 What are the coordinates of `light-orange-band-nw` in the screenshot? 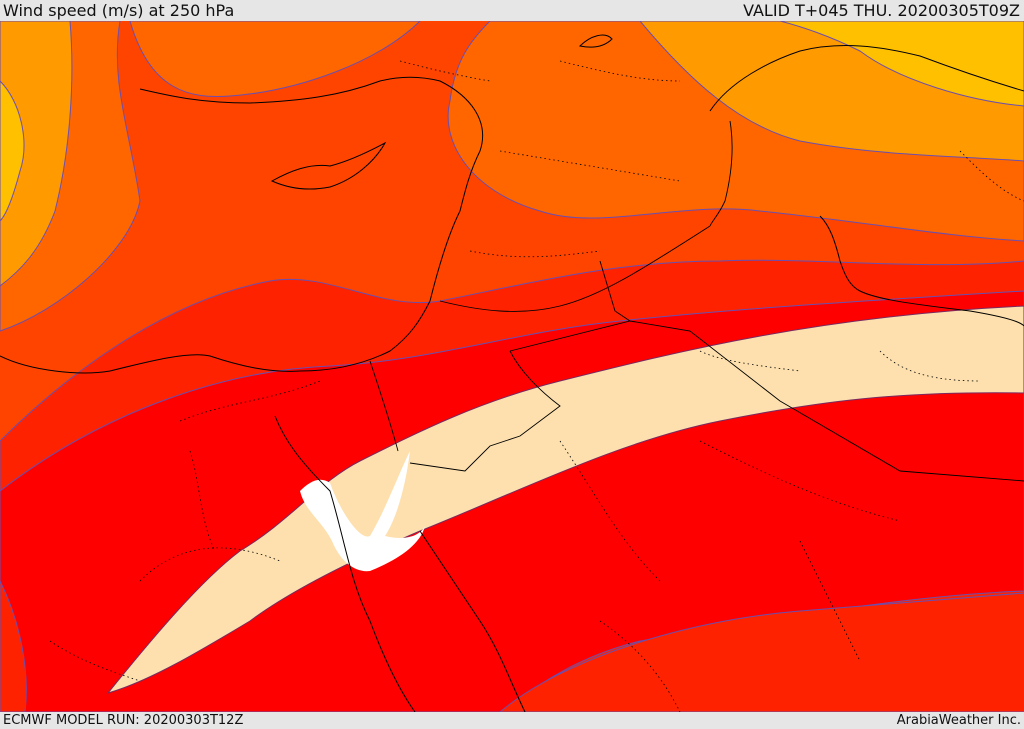 It's located at (36, 154).